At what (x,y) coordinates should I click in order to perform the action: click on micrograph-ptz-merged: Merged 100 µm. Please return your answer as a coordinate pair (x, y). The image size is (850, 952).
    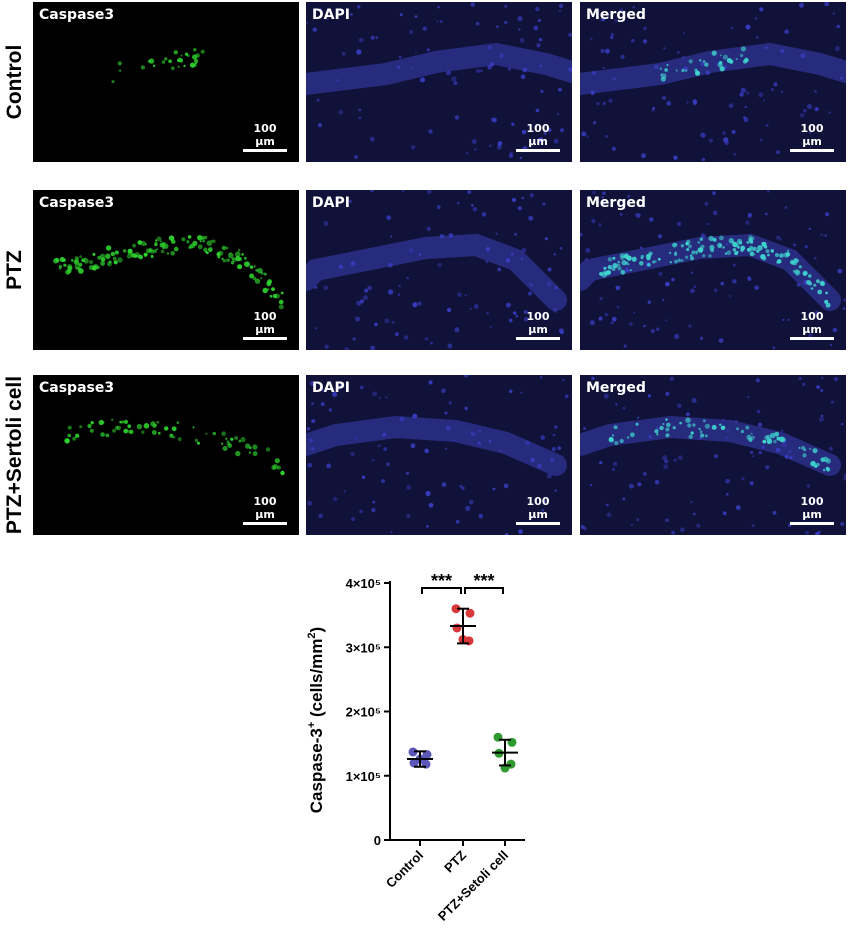
    Looking at the image, I should click on (713, 270).